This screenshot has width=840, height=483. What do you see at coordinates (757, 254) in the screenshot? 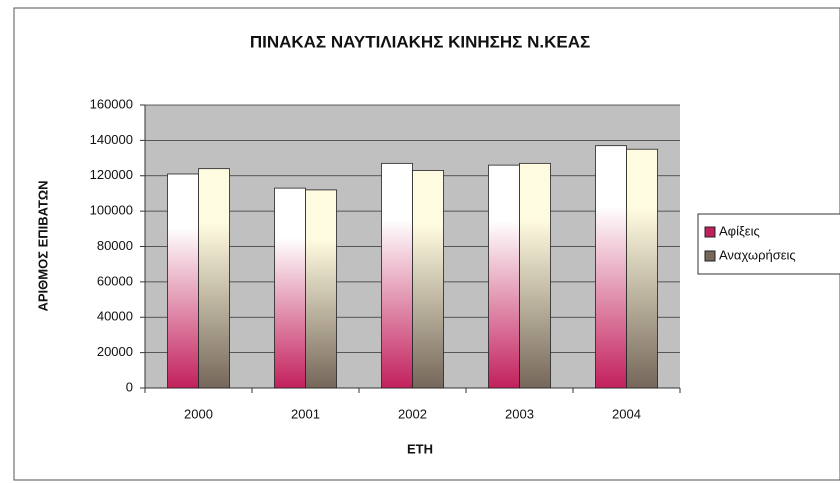
I see `legend-label: Αναχωρήσεις` at bounding box center [757, 254].